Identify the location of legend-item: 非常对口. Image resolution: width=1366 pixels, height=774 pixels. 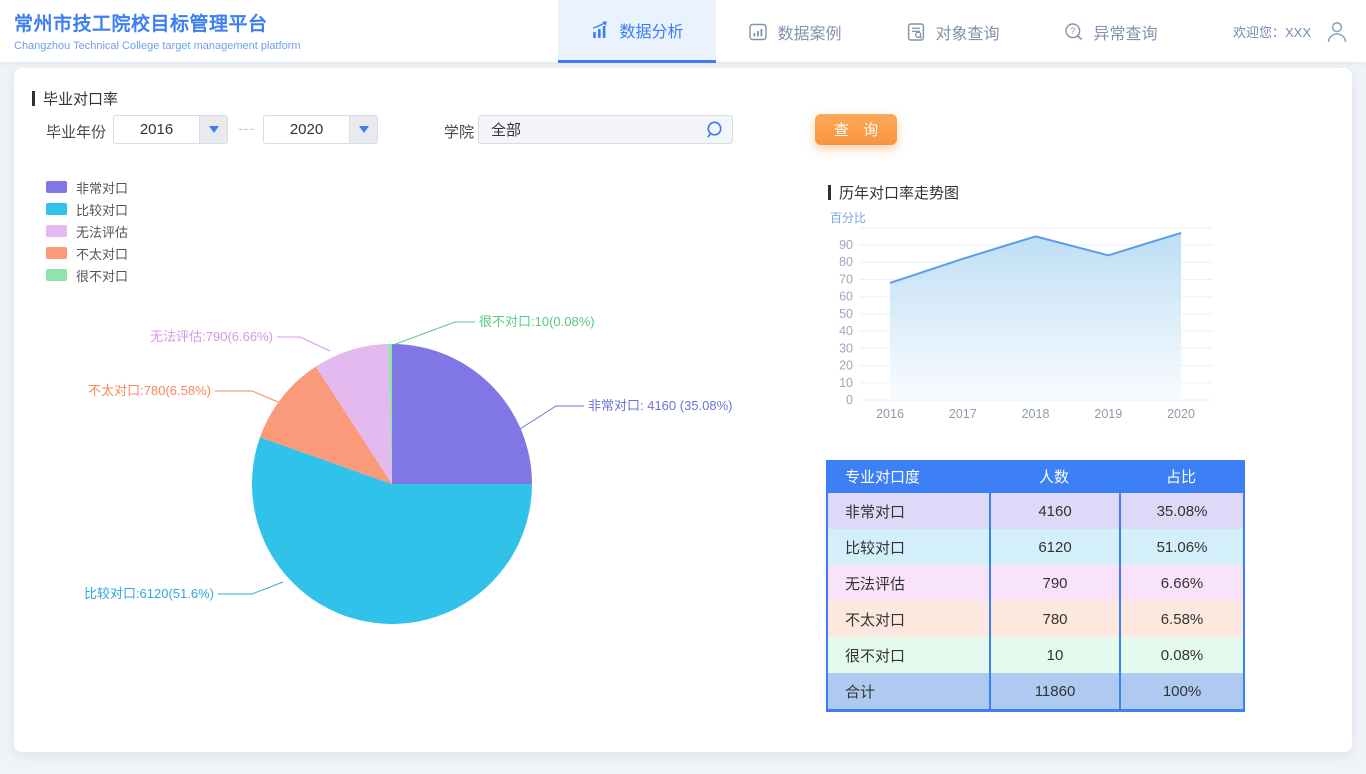
(87, 187).